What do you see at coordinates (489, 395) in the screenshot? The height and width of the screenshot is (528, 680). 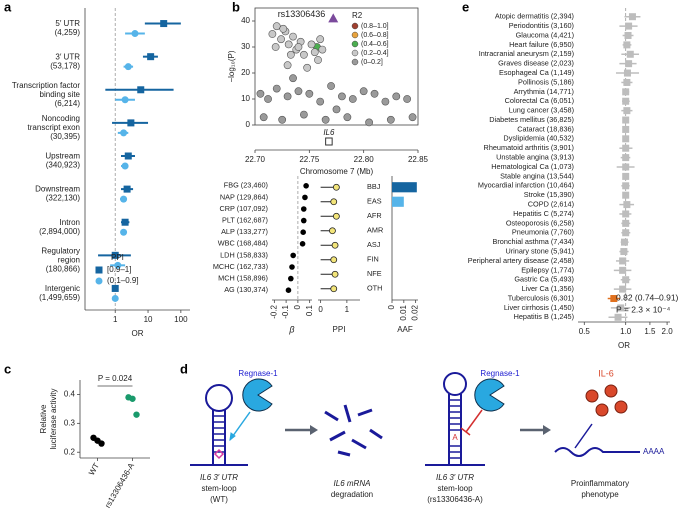 I see `regnase` at bounding box center [489, 395].